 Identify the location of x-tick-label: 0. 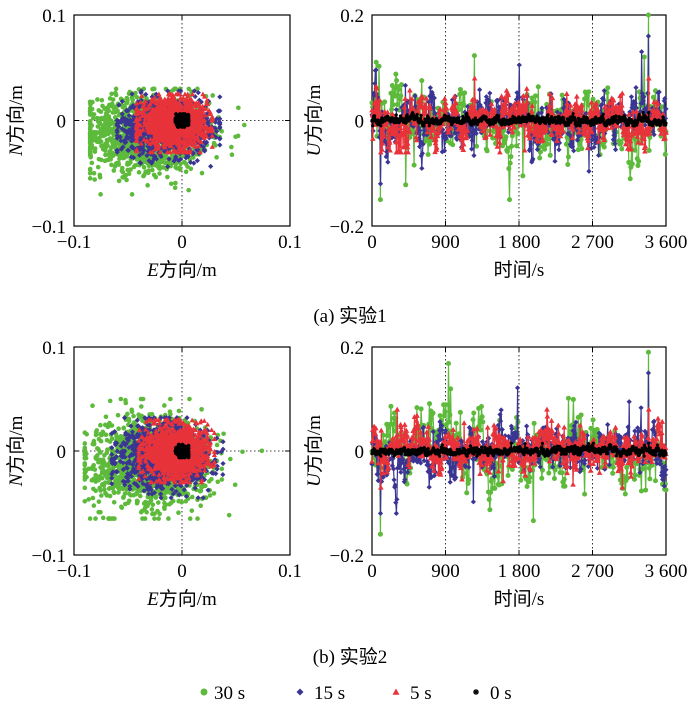
(372, 242).